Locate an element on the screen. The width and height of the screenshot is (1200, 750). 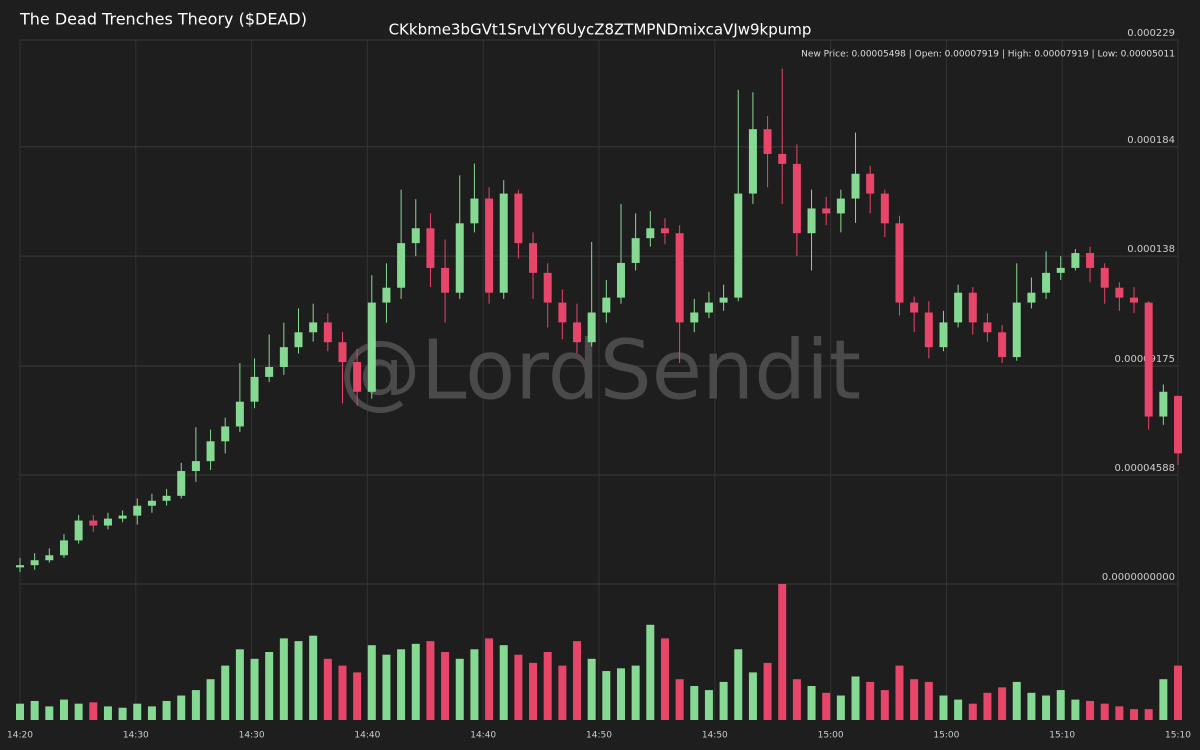
y-tick-label: 0.000229 is located at coordinates (1151, 33).